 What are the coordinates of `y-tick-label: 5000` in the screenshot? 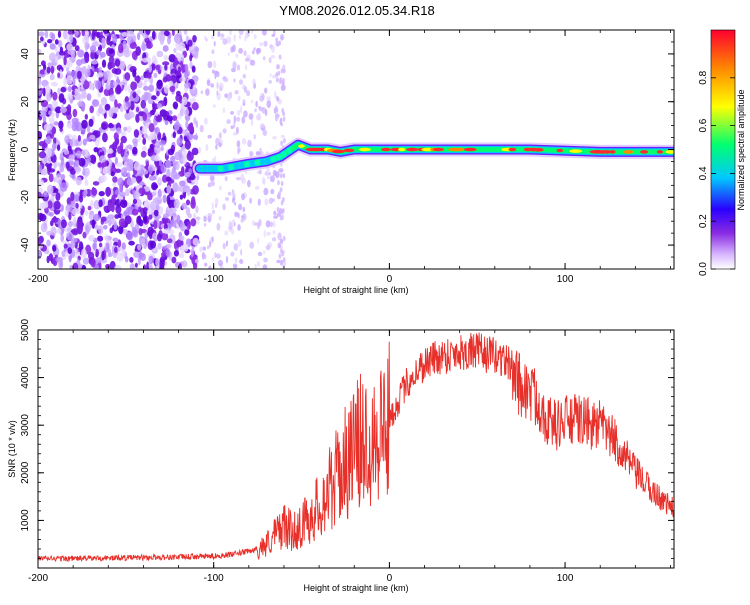 It's located at (25, 329).